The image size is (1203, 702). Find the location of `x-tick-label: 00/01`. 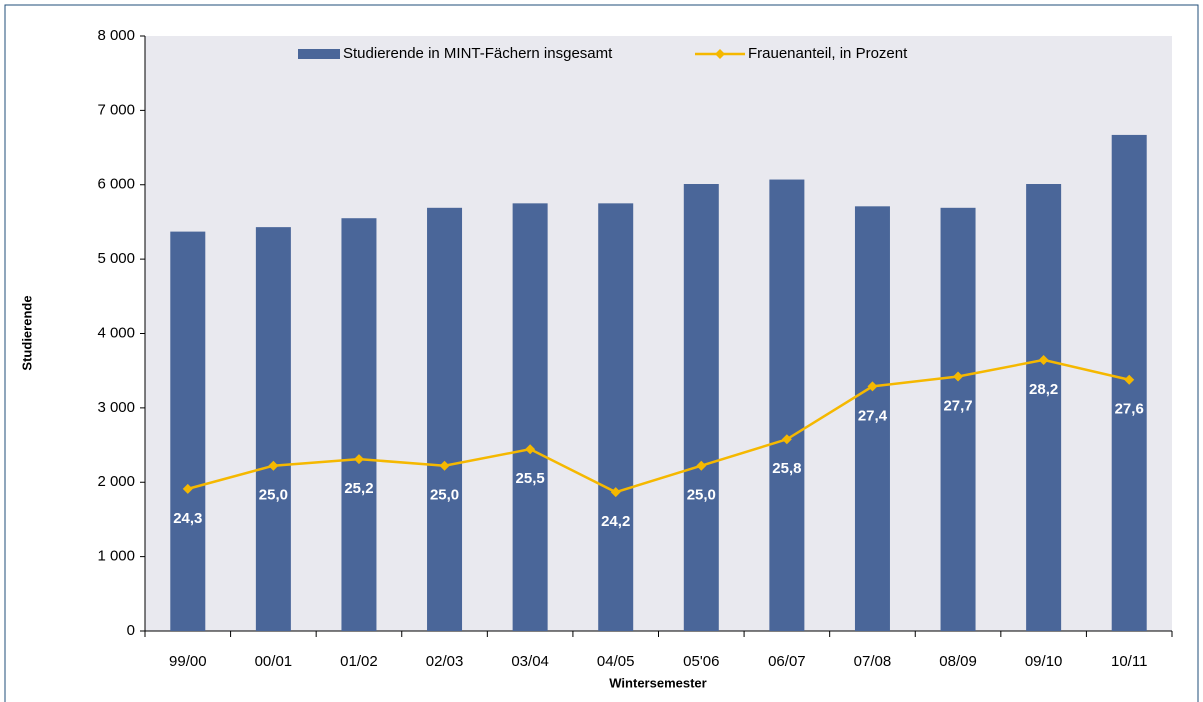

x-tick-label: 00/01 is located at coordinates (274, 661).